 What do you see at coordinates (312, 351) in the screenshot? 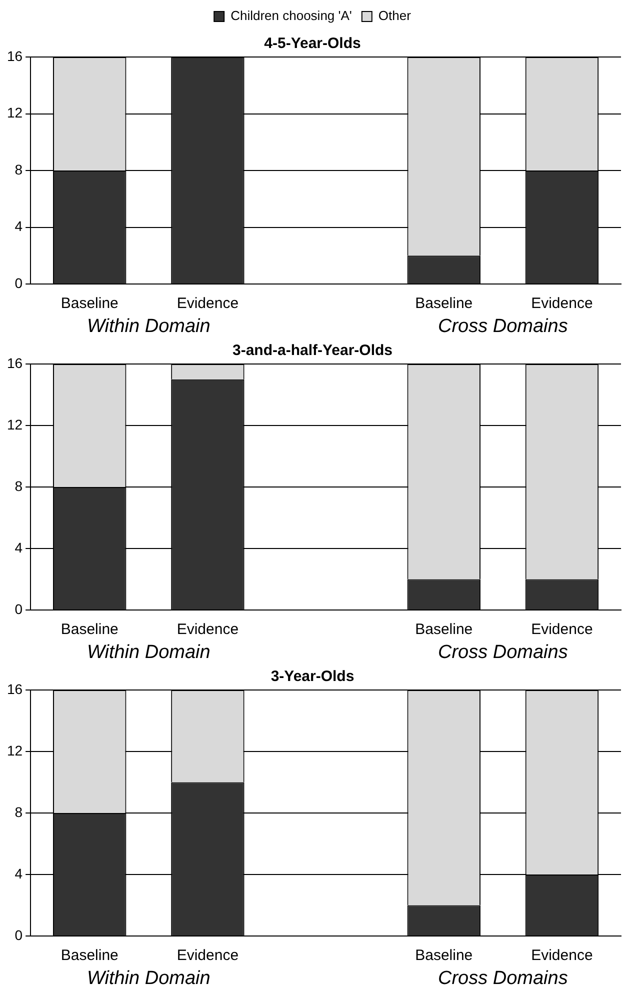
I see `chart-title: 3-and-a-half-Year-Olds` at bounding box center [312, 351].